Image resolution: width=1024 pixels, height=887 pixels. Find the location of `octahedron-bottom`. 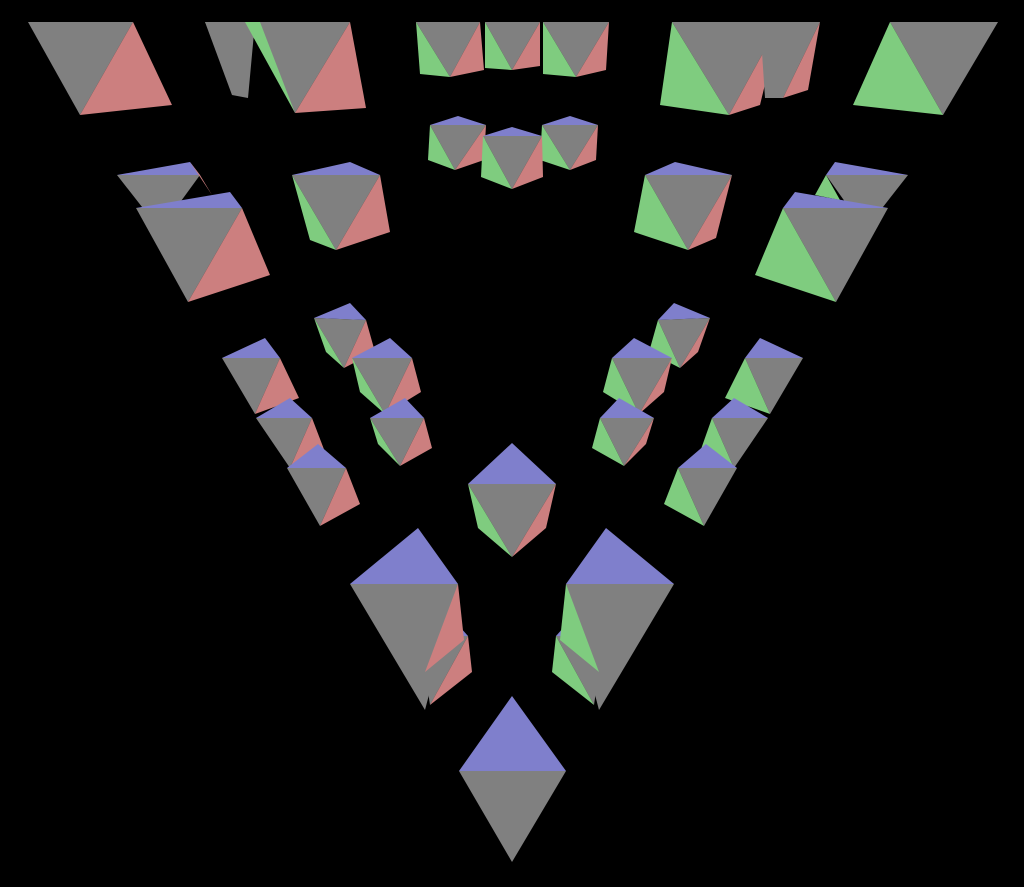

octahedron-bottom is located at coordinates (512, 779).